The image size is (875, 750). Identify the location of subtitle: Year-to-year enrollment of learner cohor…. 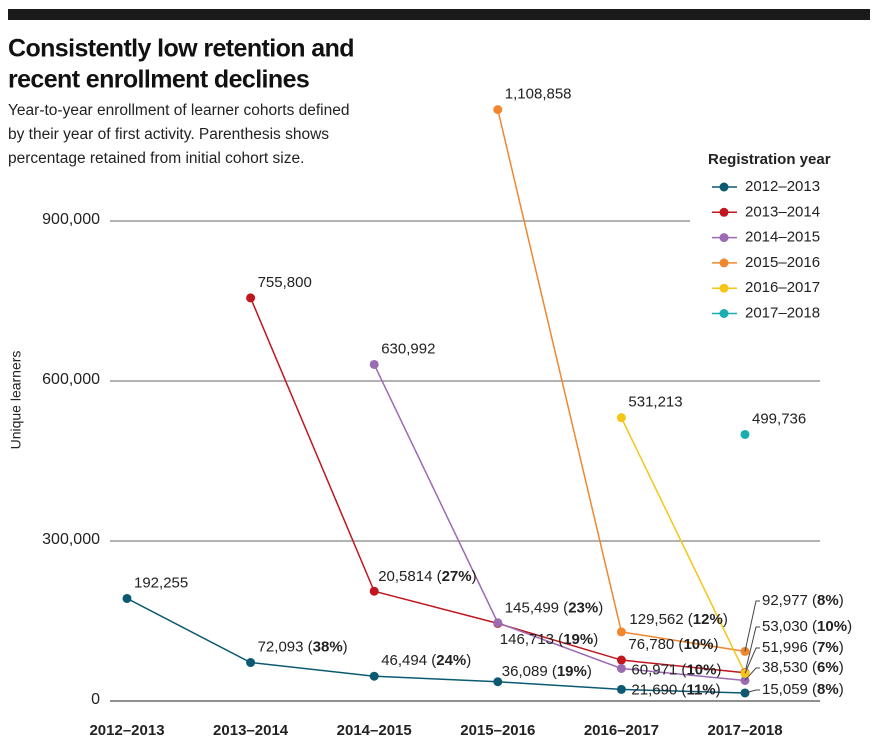
(178, 110).